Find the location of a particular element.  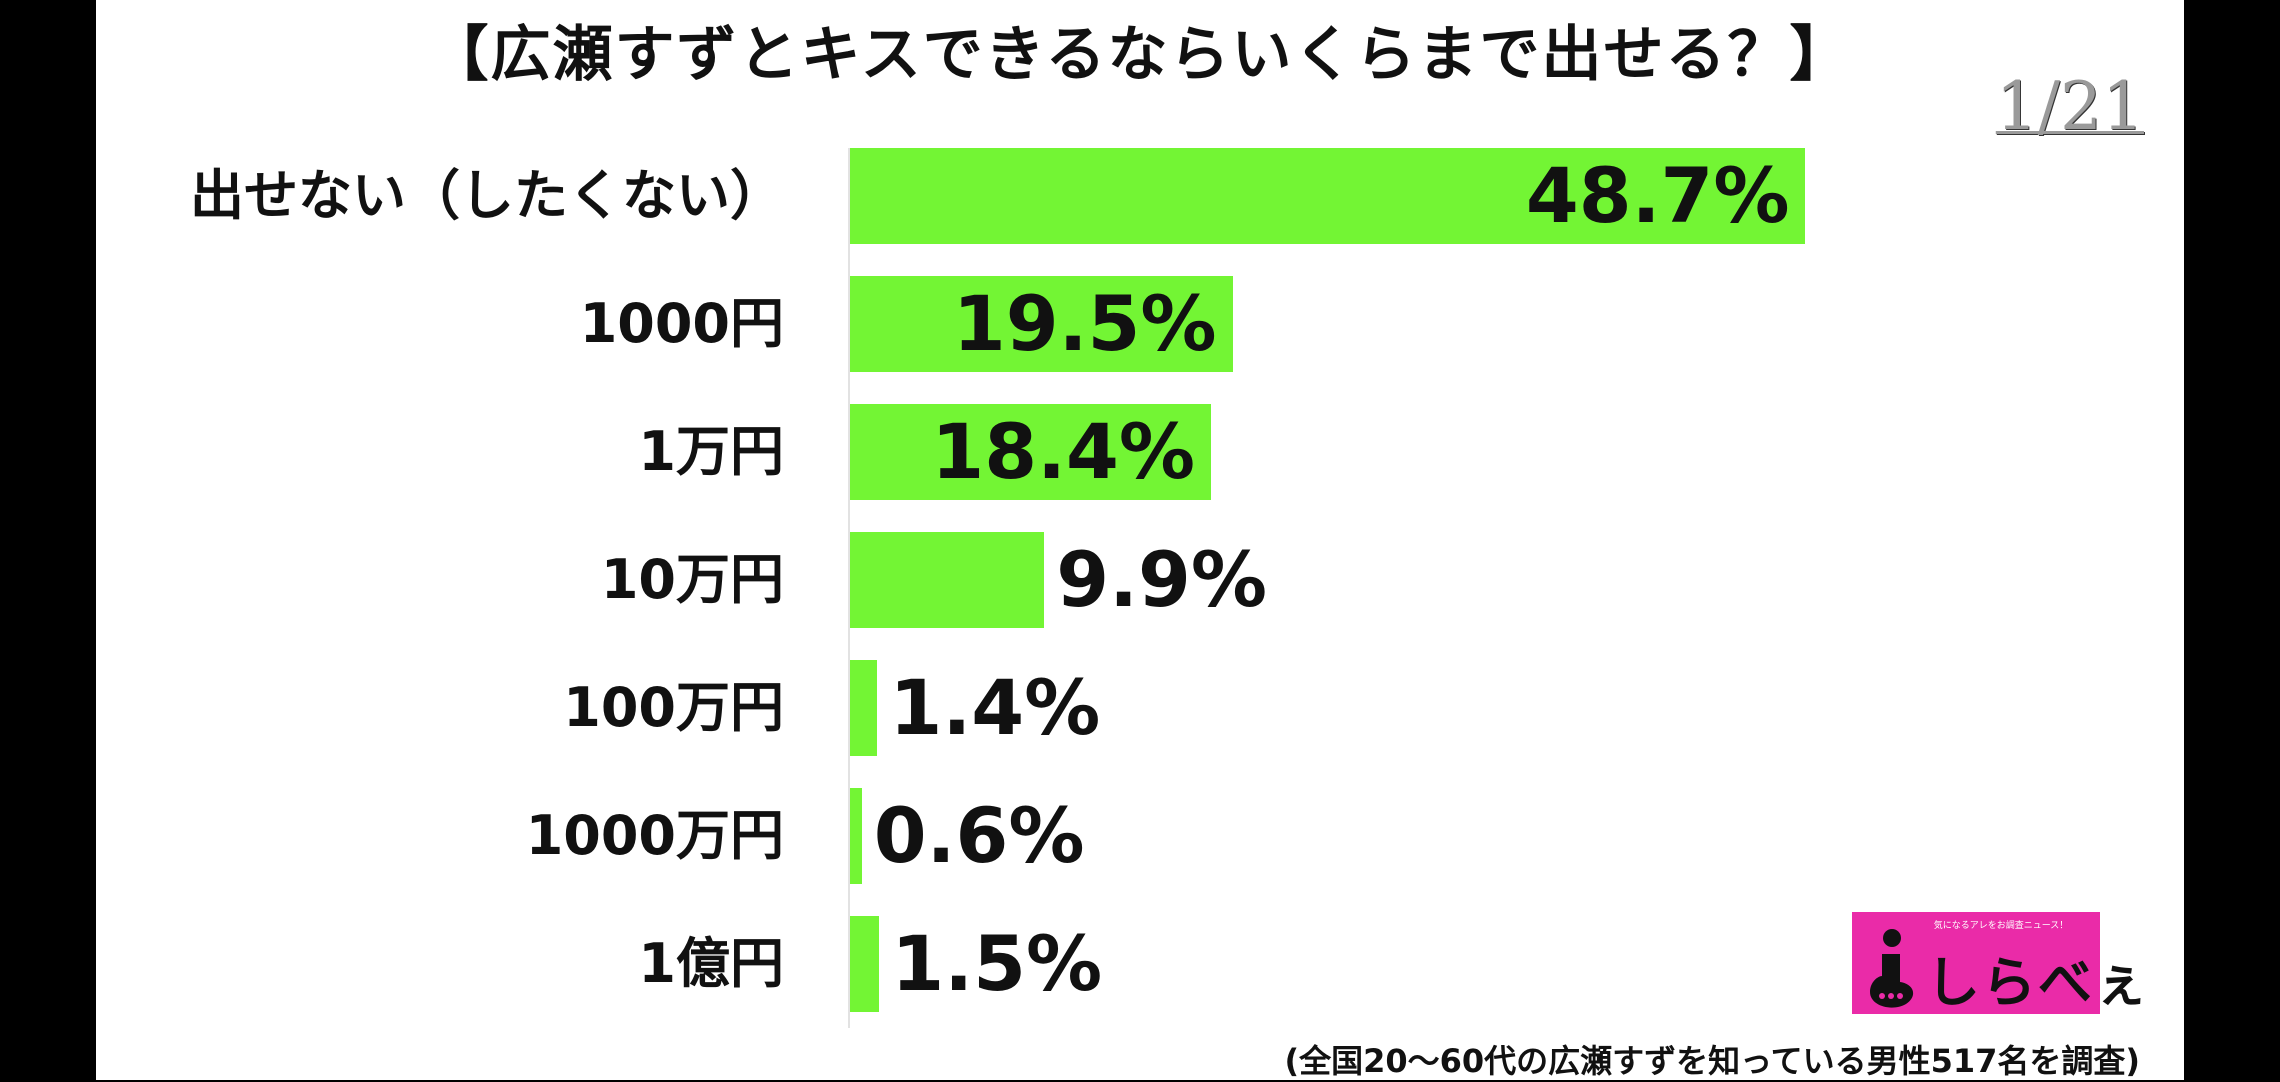

value-label: 1.5% is located at coordinates (997, 963).